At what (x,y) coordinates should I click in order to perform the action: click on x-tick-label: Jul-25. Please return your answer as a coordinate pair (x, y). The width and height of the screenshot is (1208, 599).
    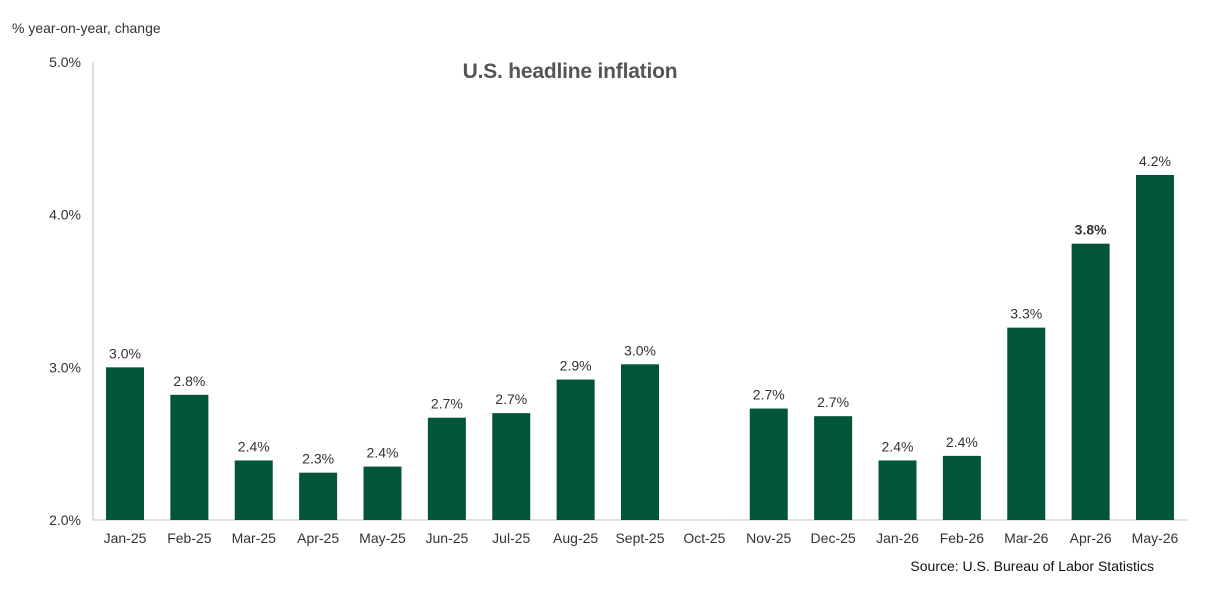
    Looking at the image, I should click on (511, 538).